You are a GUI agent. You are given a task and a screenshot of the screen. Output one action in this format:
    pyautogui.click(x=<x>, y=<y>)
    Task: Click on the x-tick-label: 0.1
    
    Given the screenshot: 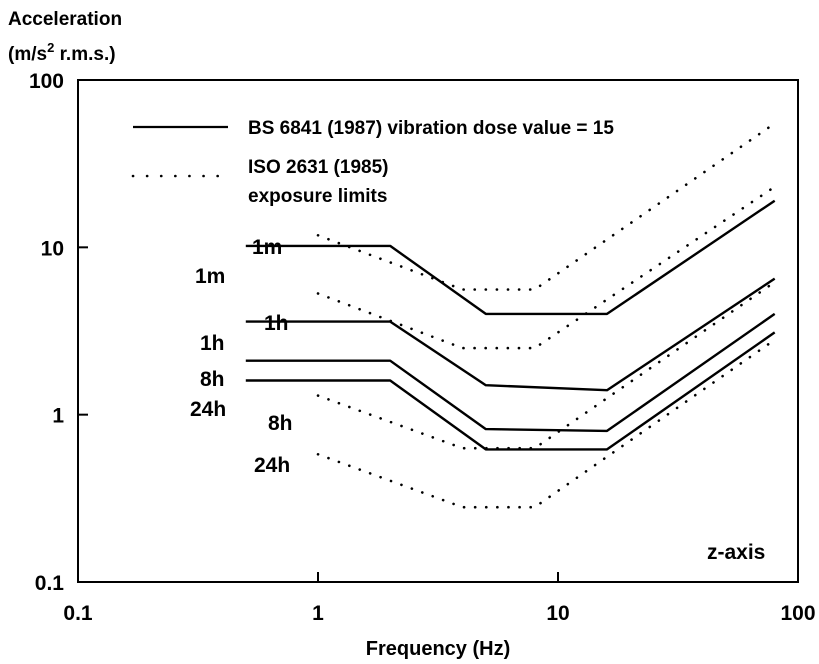 What is the action you would take?
    pyautogui.click(x=78, y=613)
    